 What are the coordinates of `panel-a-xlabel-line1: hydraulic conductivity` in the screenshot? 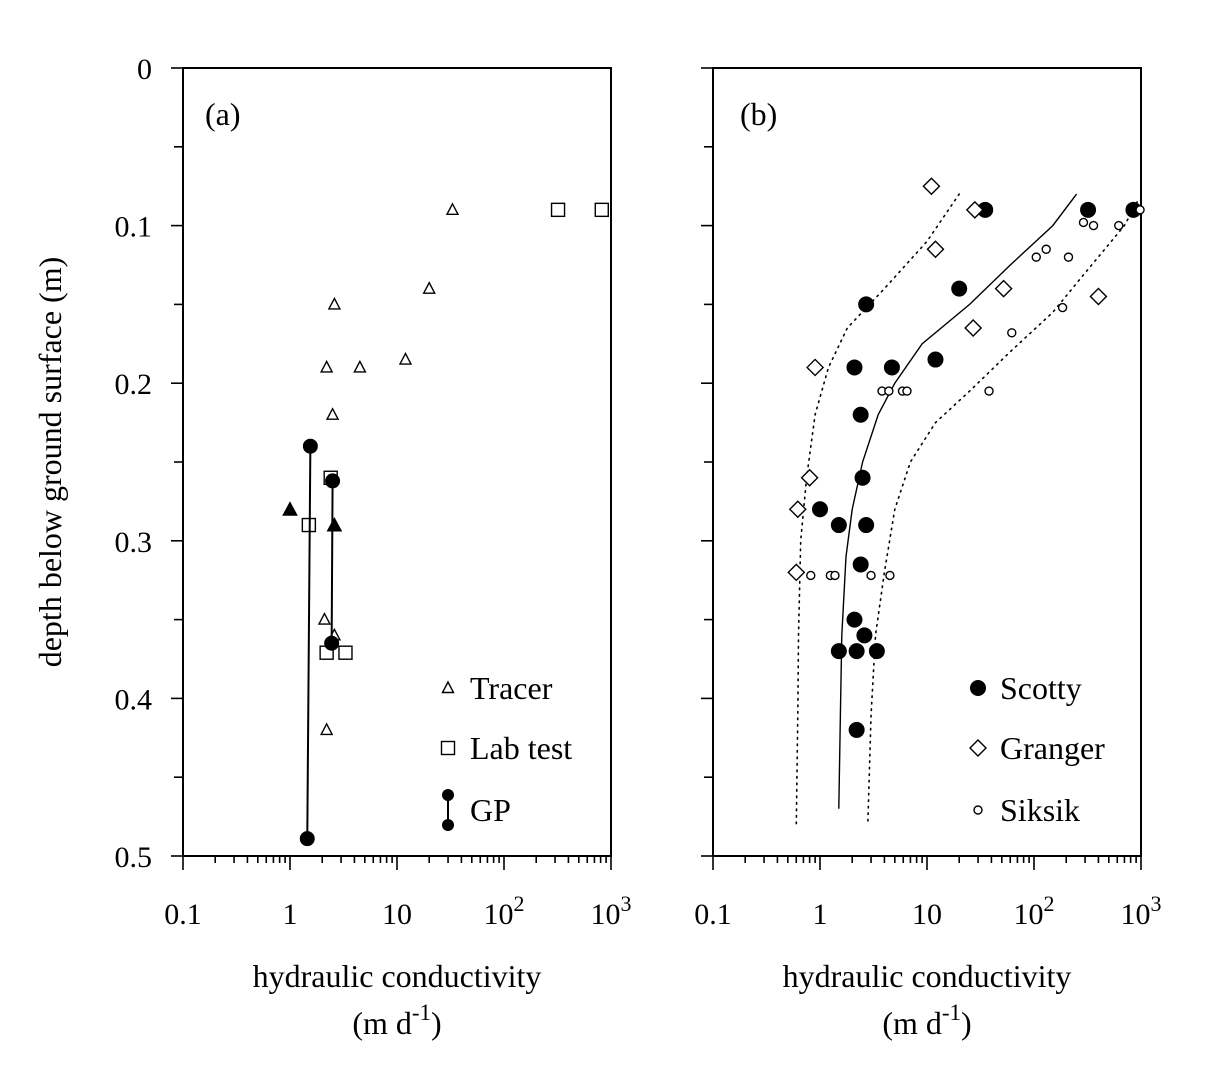 It's located at (397, 976).